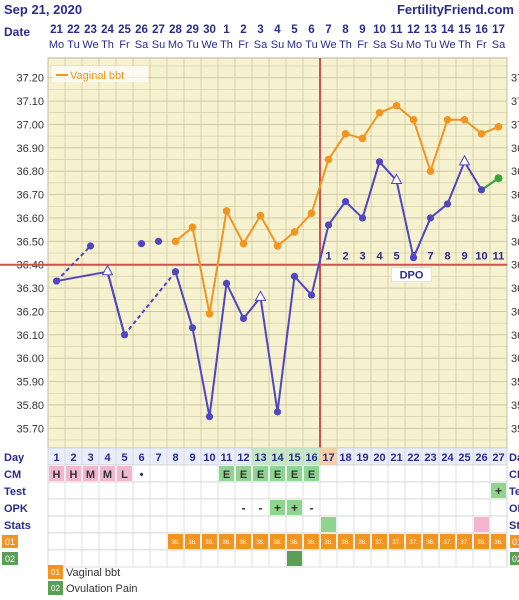 The height and width of the screenshot is (600, 519). I want to click on day-number: 14, so click(277, 458).